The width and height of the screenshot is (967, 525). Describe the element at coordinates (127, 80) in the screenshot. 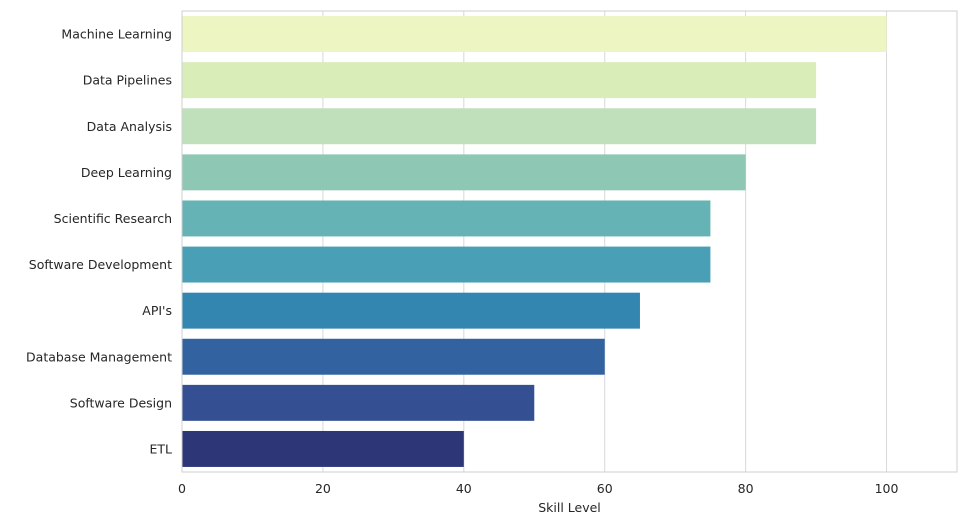

I see `category-label: Data Pipelines` at that location.